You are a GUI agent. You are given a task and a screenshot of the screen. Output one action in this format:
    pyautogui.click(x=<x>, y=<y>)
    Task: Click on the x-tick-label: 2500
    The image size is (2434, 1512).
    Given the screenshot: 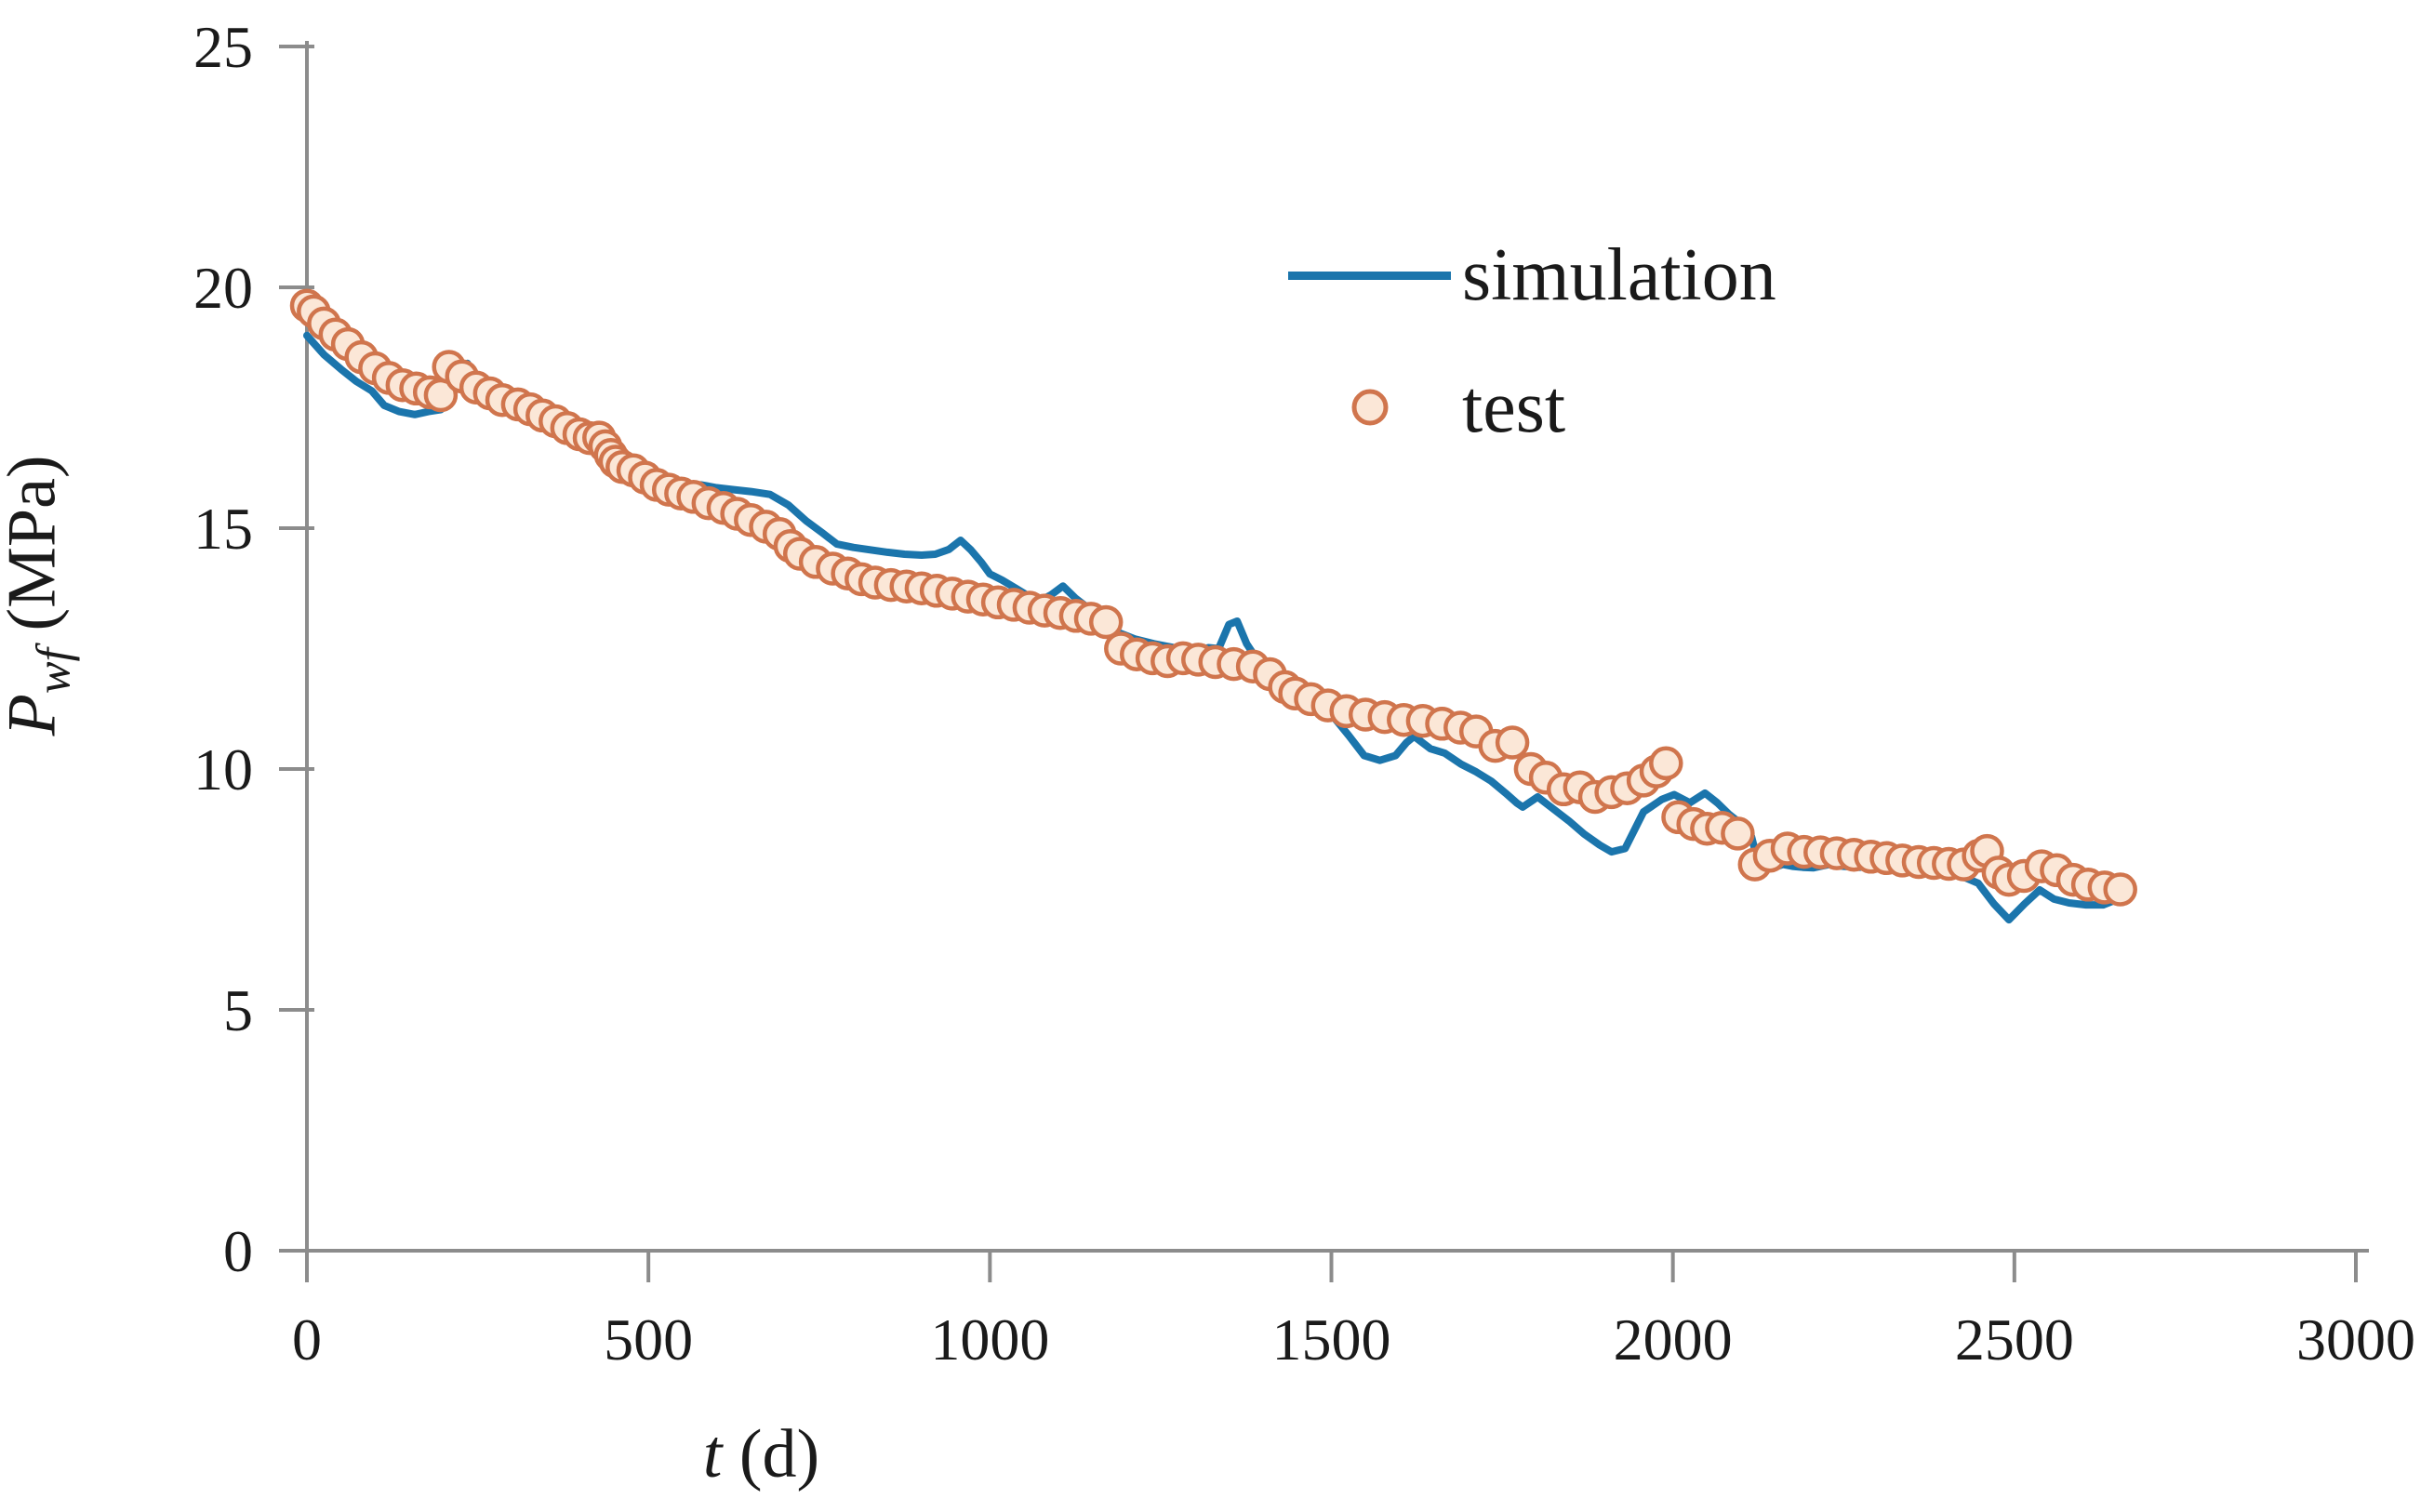 What is the action you would take?
    pyautogui.click(x=2014, y=1339)
    